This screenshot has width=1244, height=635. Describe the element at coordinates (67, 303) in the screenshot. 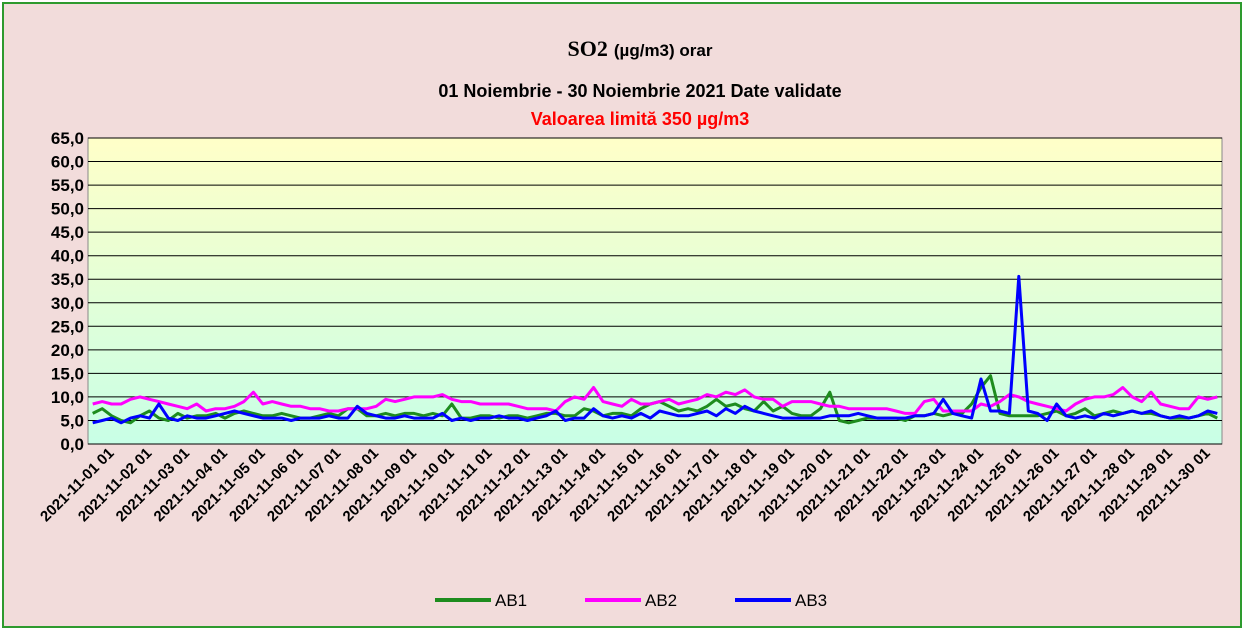

I see `y-tick-label: 30,0` at that location.